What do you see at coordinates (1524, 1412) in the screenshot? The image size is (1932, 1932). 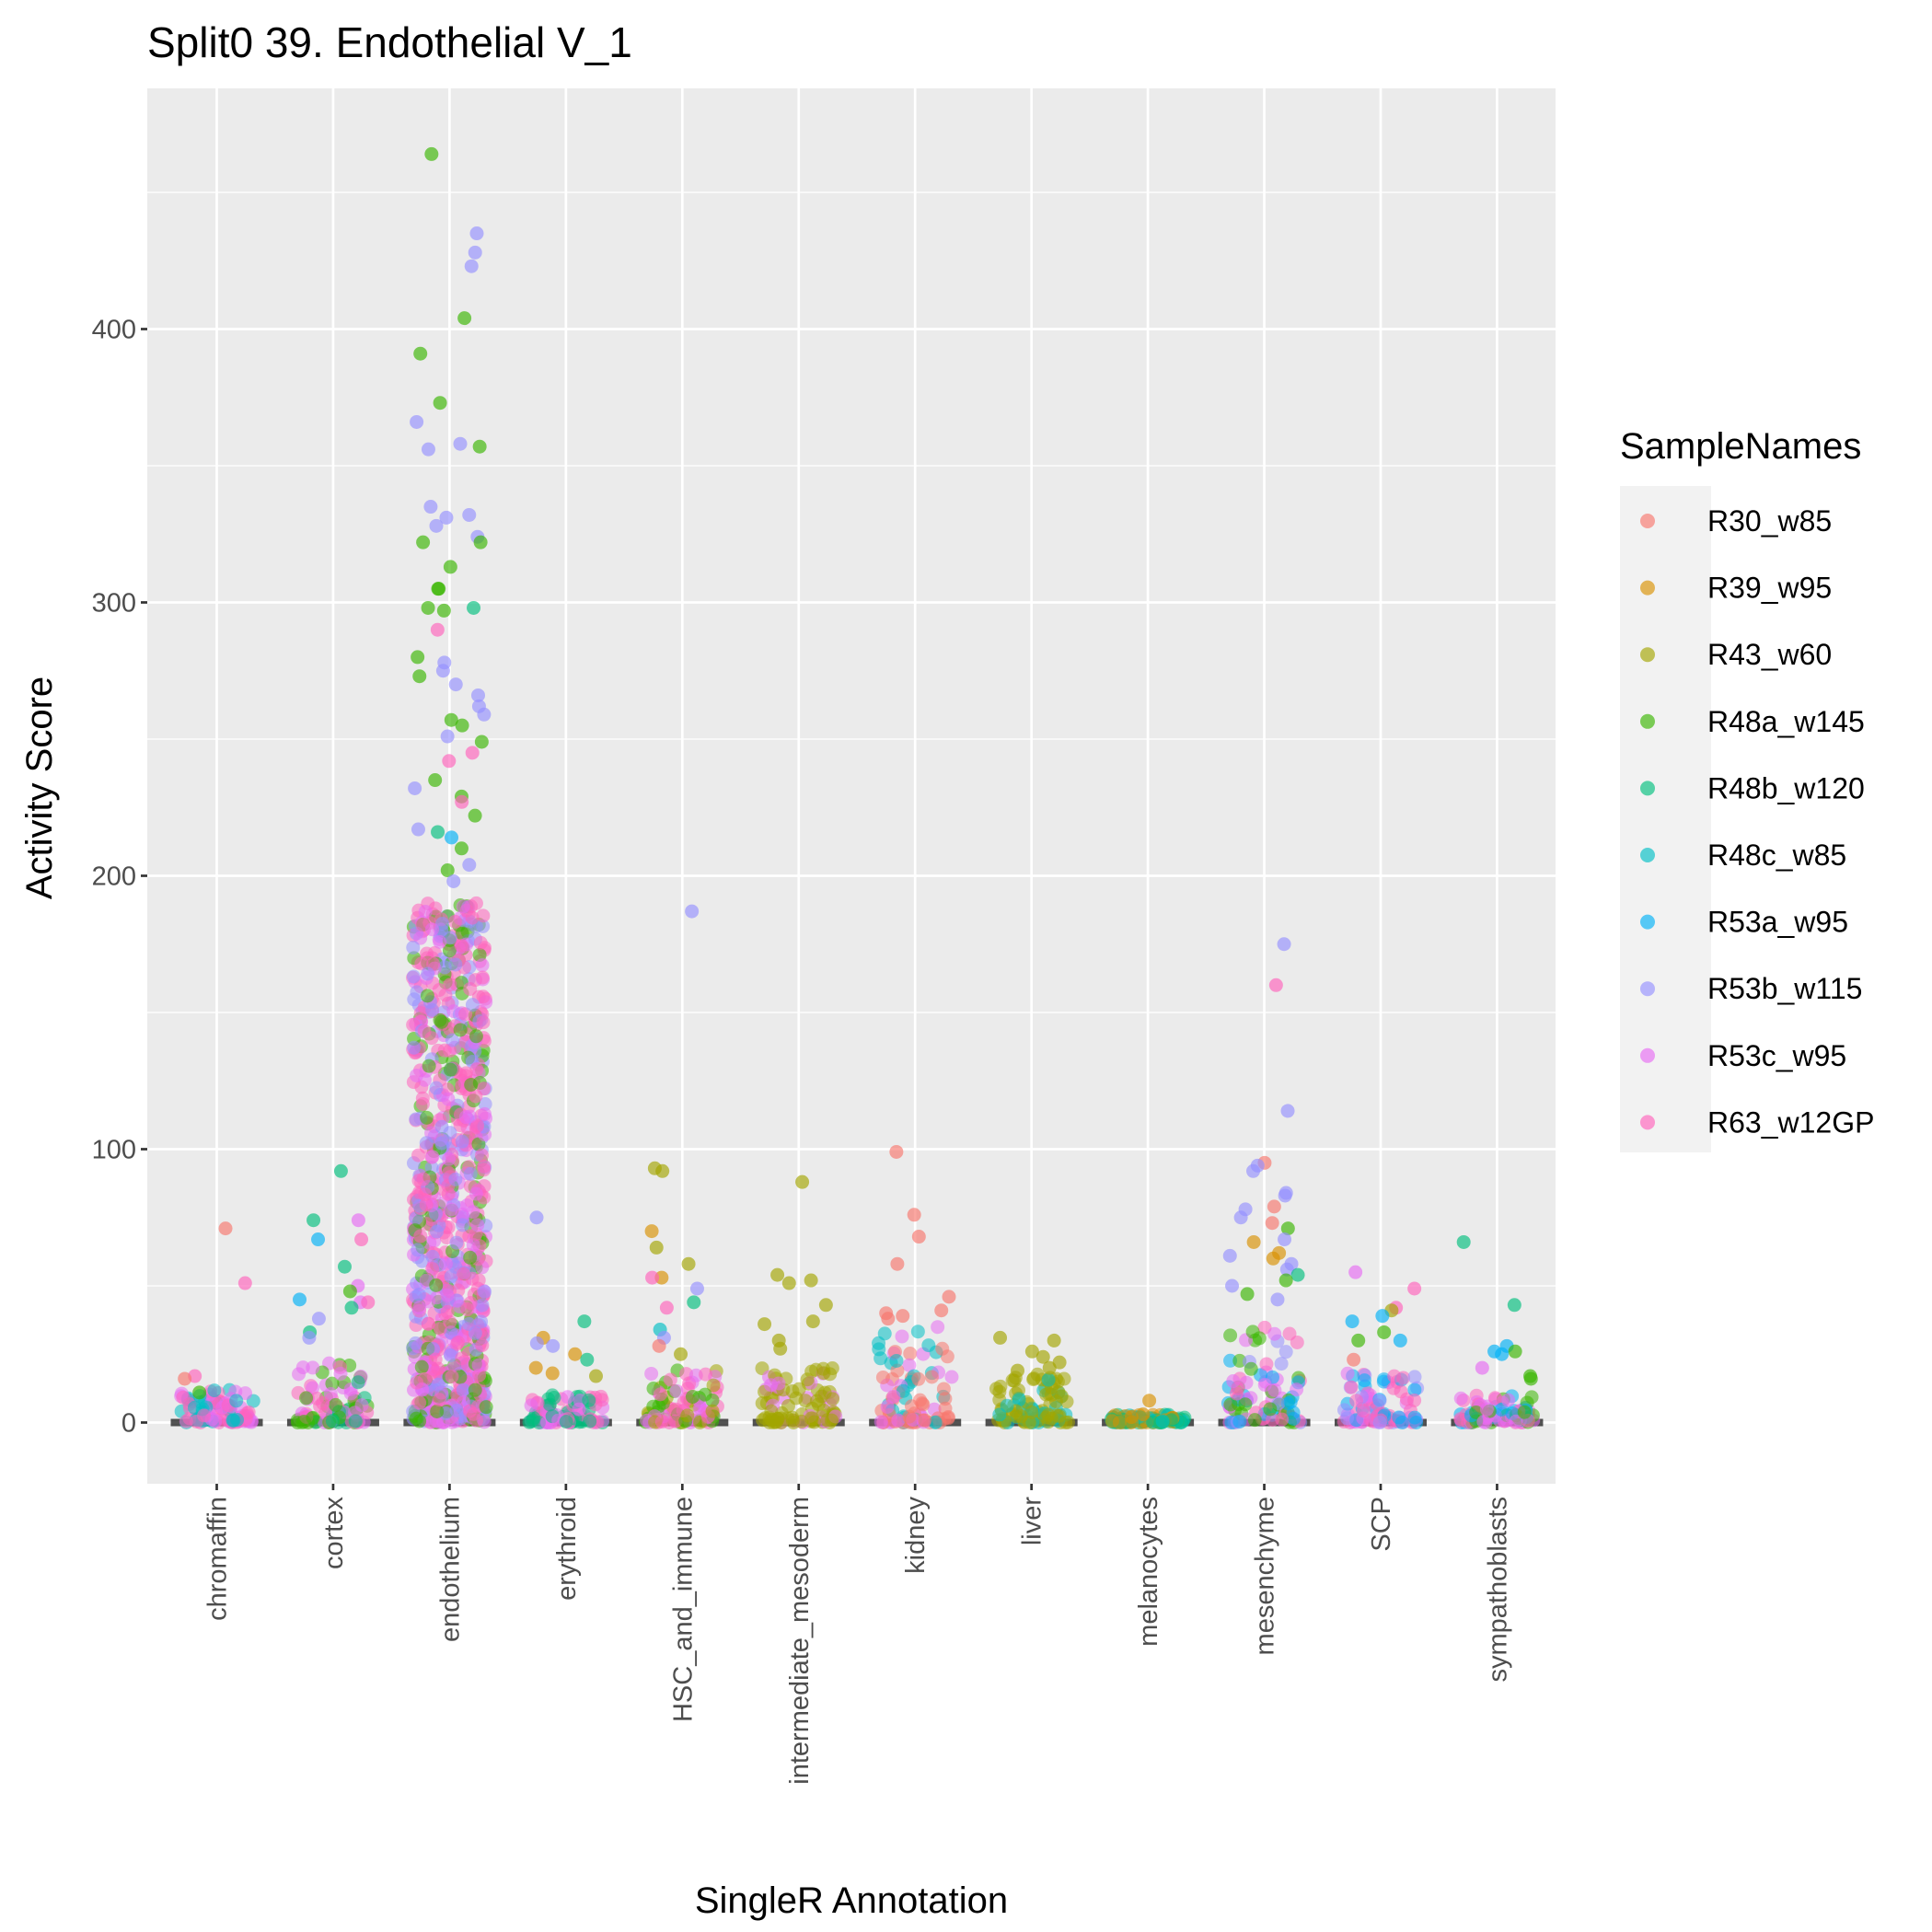 I see `point-sympathoblasts` at bounding box center [1524, 1412].